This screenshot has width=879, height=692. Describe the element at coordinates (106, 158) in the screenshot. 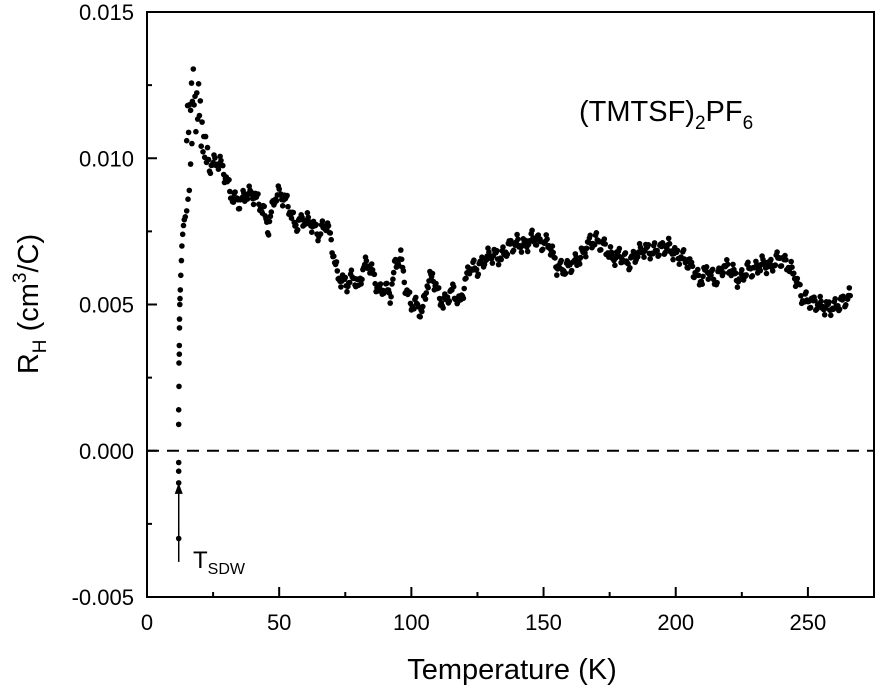

I see `y-tick-label: 0.010` at that location.